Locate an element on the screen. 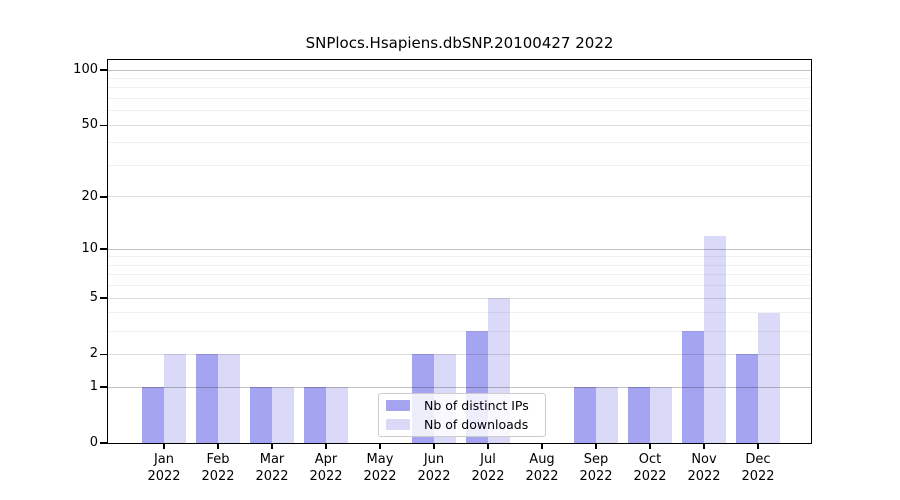 This screenshot has width=900, height=500. x-tick-mark-may is located at coordinates (380, 446).